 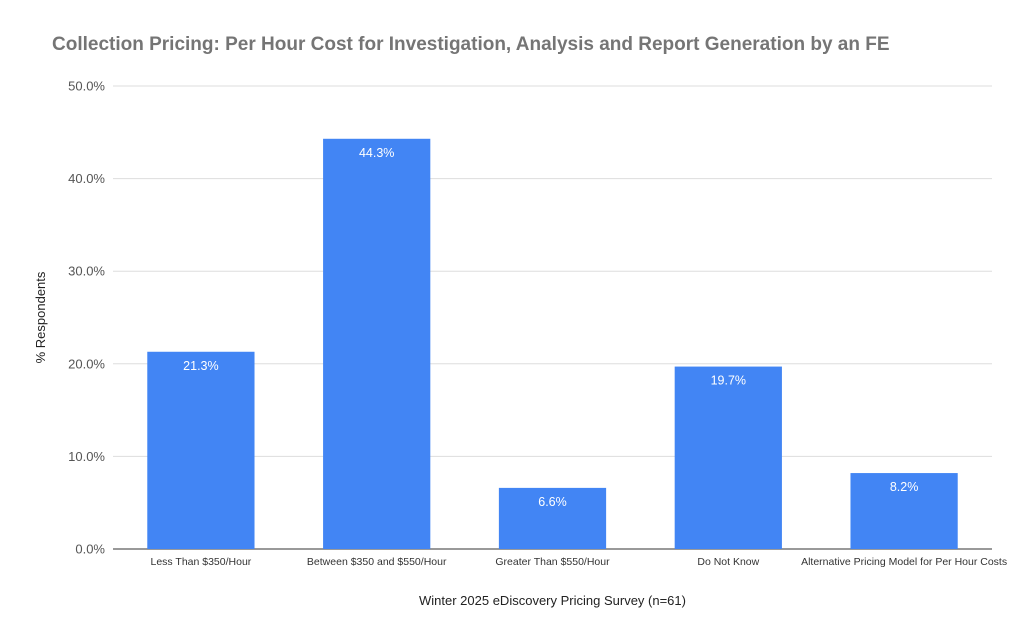 I want to click on x-tick-label: Greater Than $550/Hour, so click(x=552, y=562).